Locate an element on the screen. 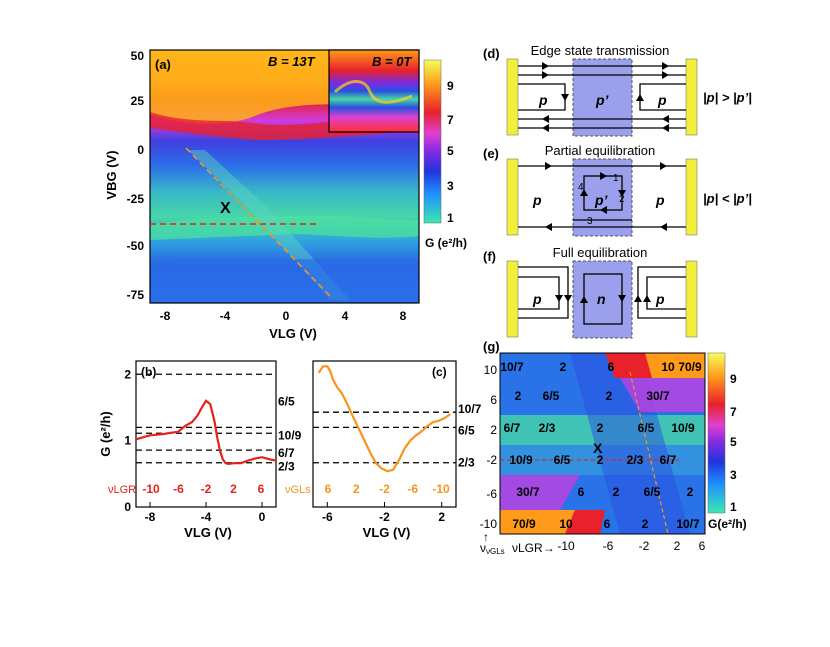  map-g-red-lower is located at coordinates (585, 522).